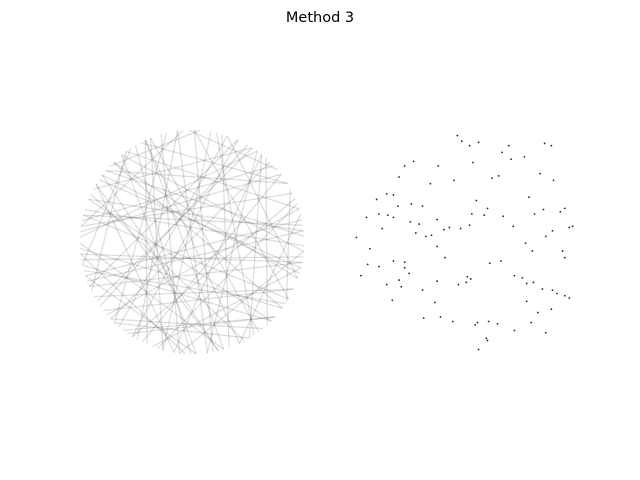  I want to click on figure-title: Method 3, so click(320, 18).